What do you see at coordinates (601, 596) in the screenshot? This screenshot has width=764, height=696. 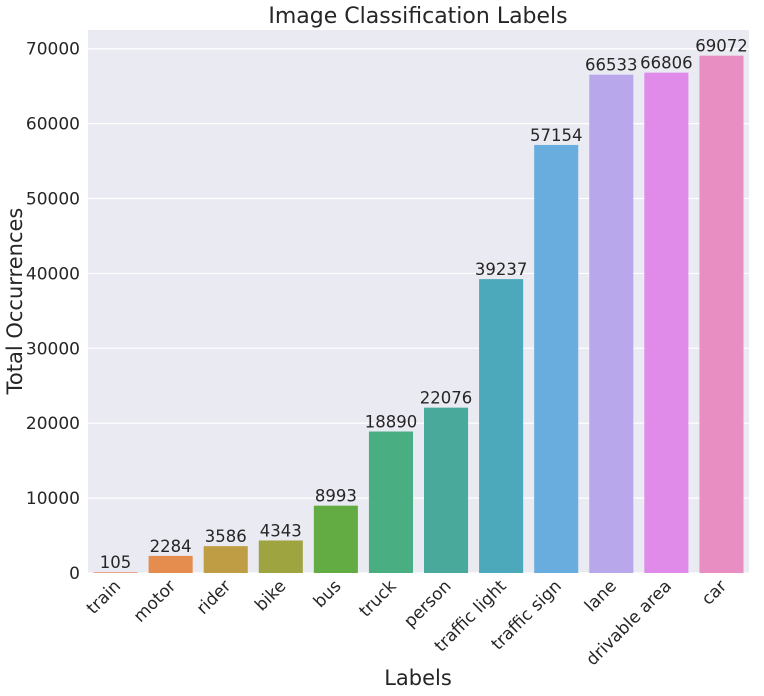 I see `x-tick-label: lane` at bounding box center [601, 596].